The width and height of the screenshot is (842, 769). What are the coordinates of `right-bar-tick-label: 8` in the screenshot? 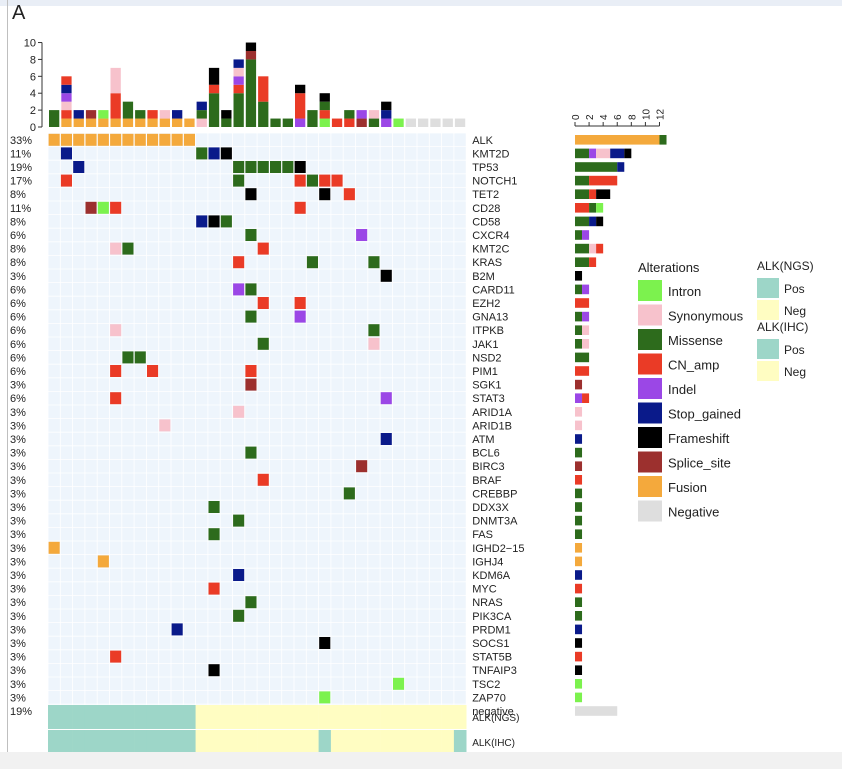 It's located at (632, 117).